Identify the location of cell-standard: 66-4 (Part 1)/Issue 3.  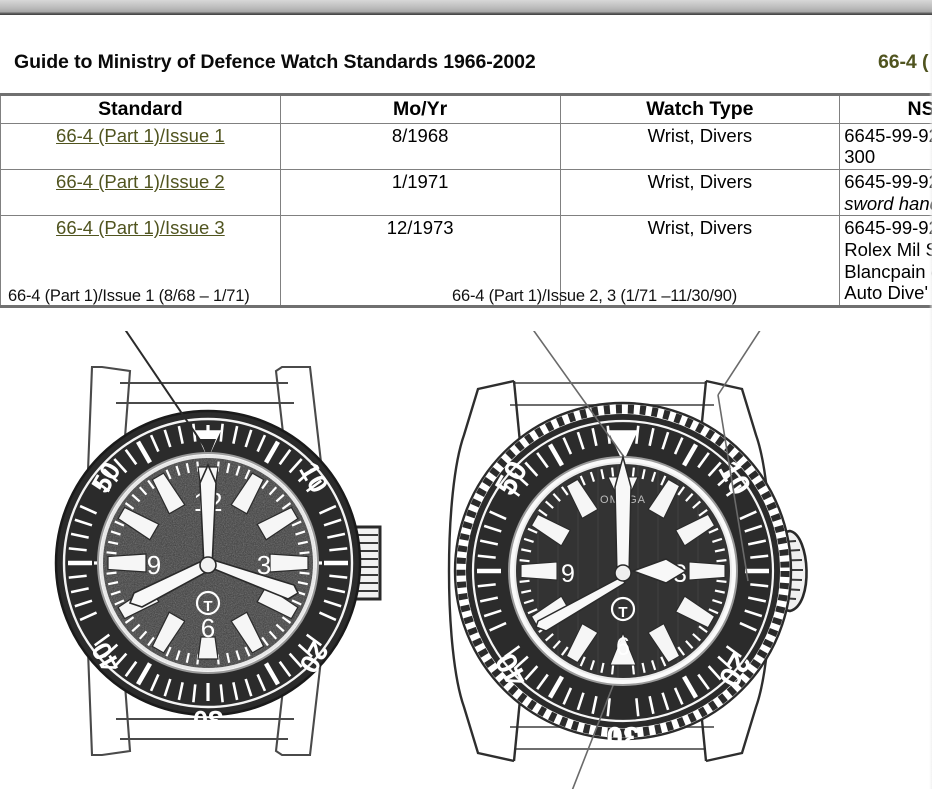
(140, 261).